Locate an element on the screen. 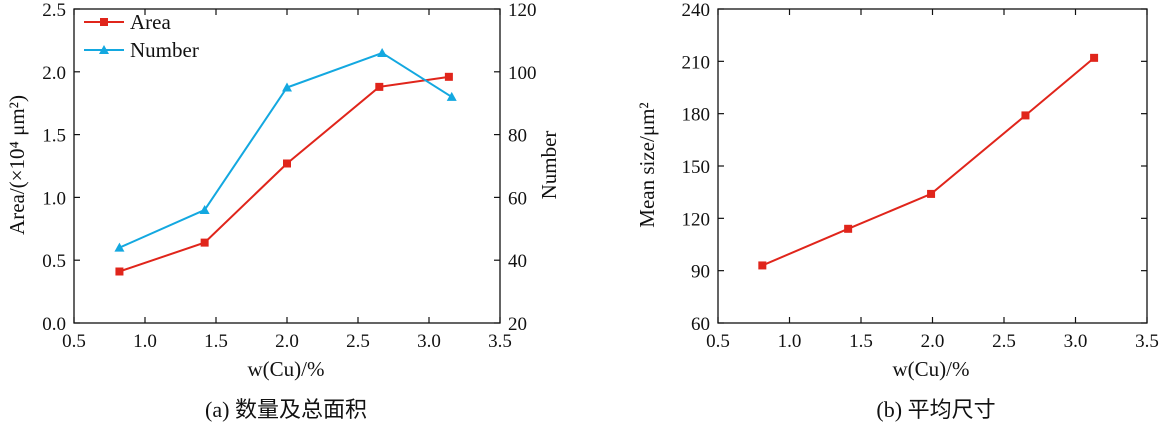 The image size is (1164, 423). panel-b-x-tick-label: 1.0 is located at coordinates (790, 341).